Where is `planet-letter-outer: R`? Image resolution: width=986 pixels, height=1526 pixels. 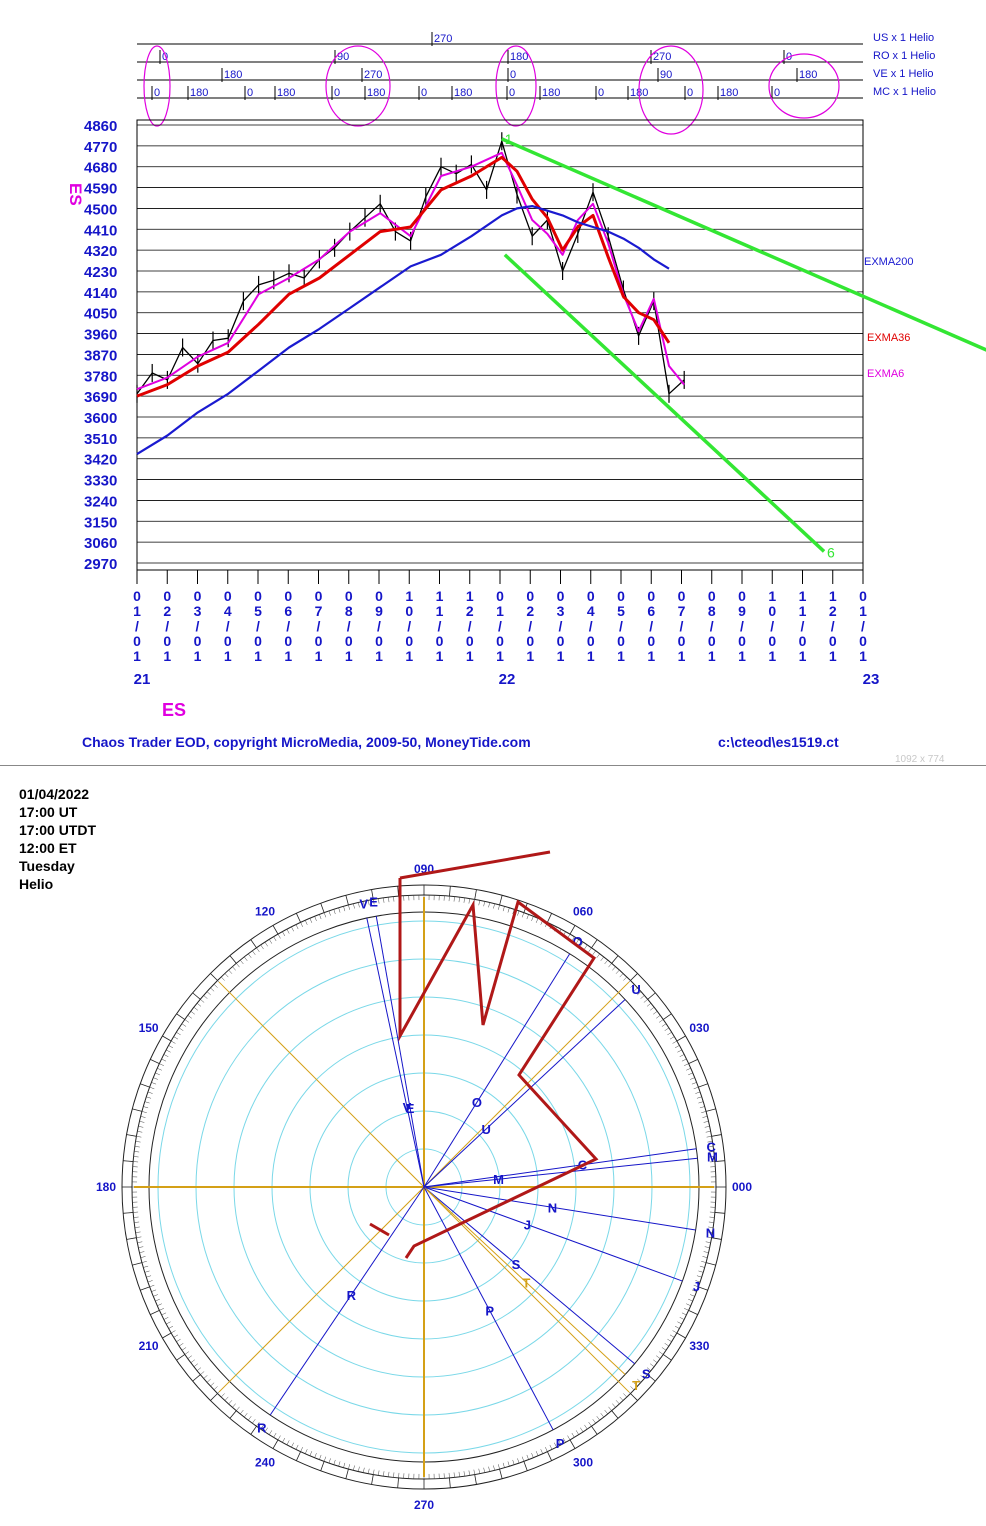
planet-letter-outer: R is located at coordinates (262, 1427).